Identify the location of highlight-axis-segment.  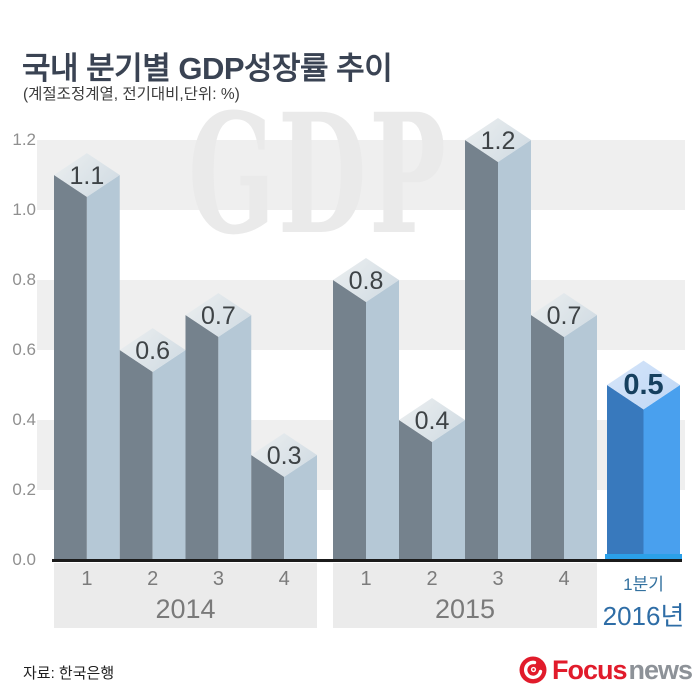
(643, 556).